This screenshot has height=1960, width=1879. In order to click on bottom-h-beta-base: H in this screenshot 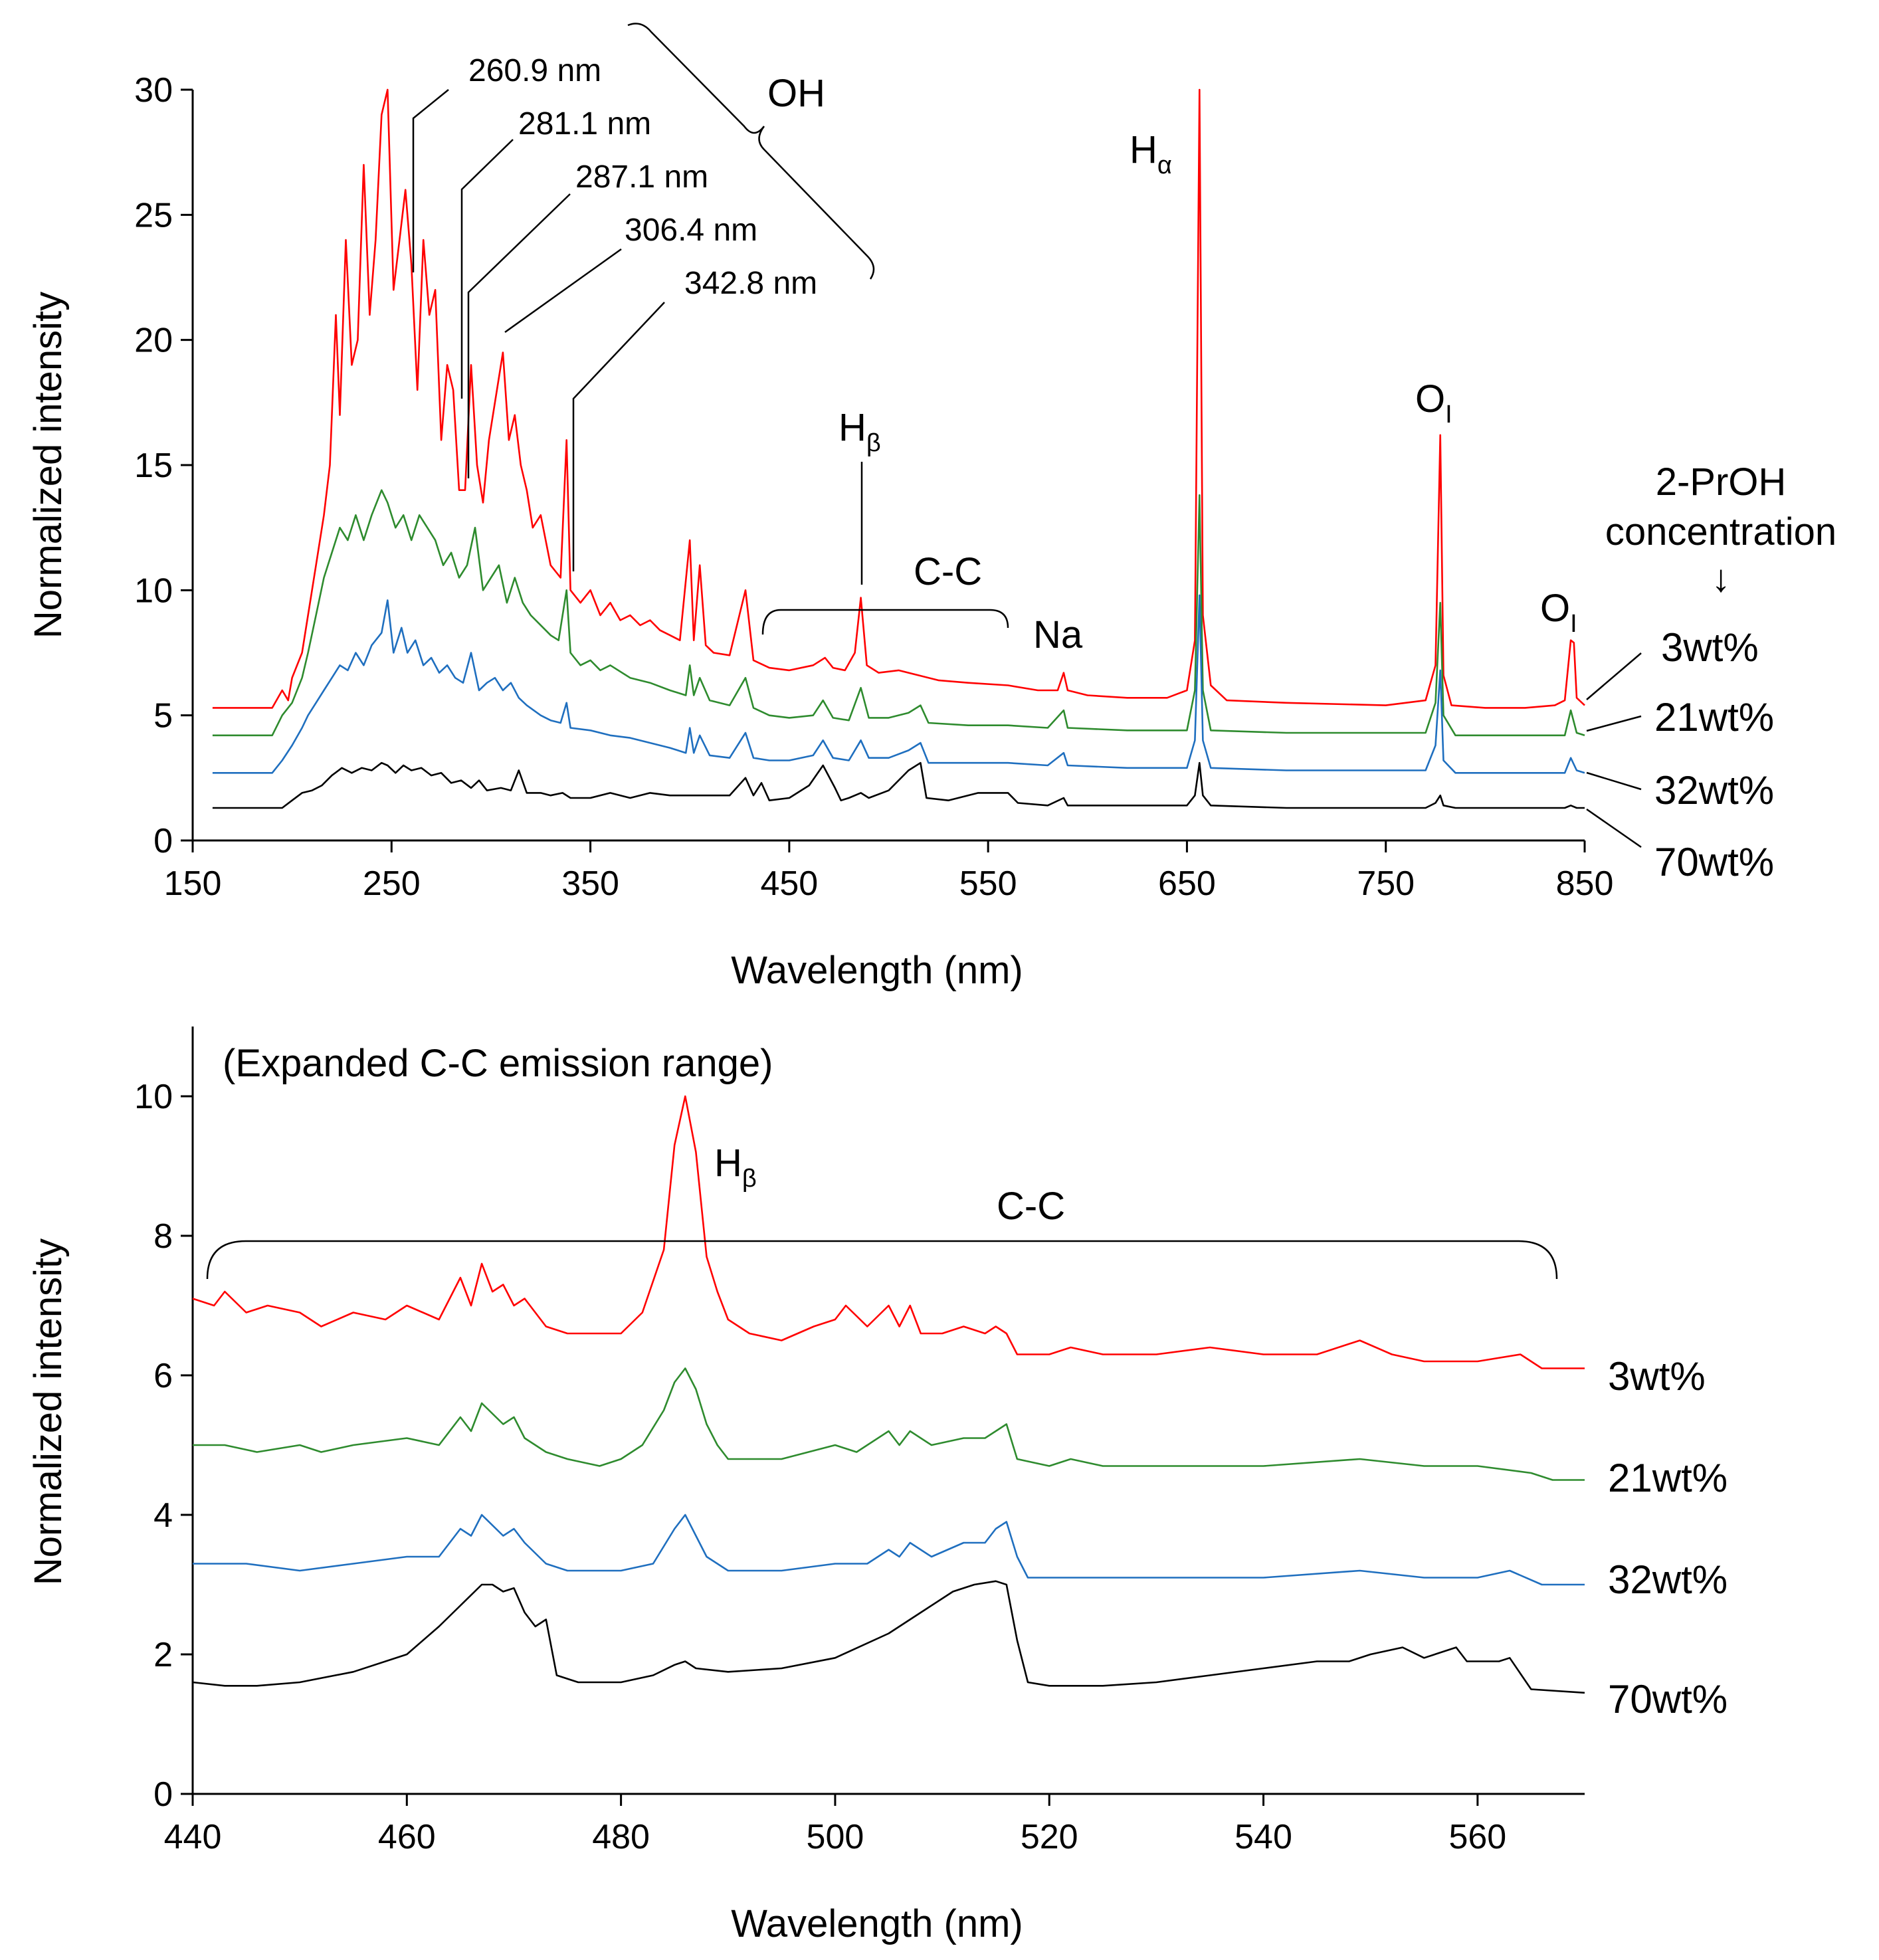, I will do `click(728, 1163)`.